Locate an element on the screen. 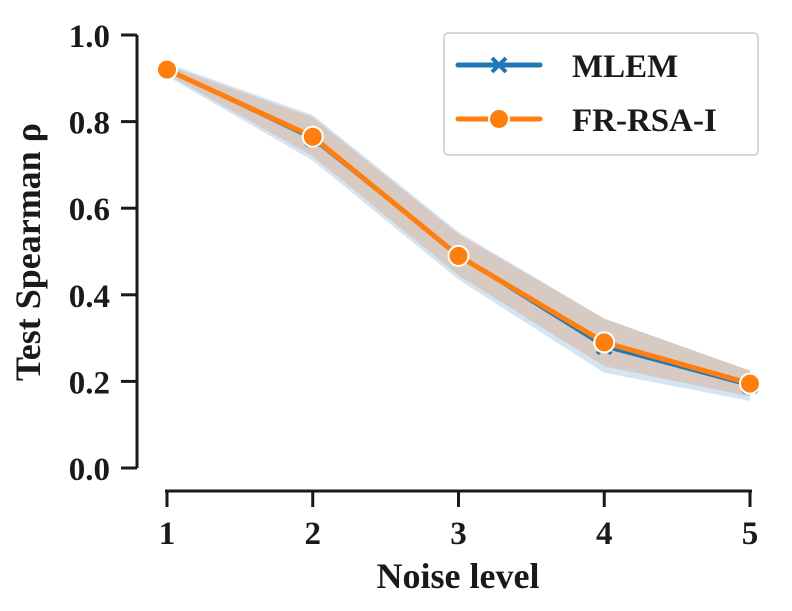  legend: MLEM FR-RSA-I is located at coordinates (601, 94).